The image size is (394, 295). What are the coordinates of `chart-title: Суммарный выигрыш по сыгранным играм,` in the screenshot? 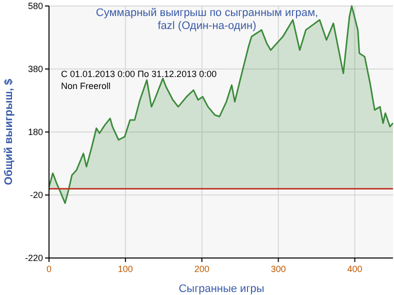 It's located at (207, 13).